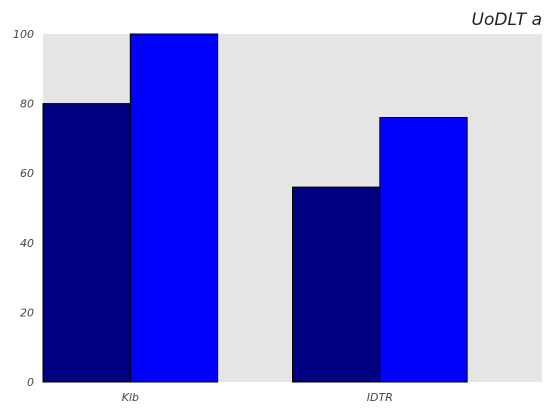 This screenshot has height=414, width=552. Describe the element at coordinates (507, 20) in the screenshot. I see `chart-title: UoDLT a` at that location.